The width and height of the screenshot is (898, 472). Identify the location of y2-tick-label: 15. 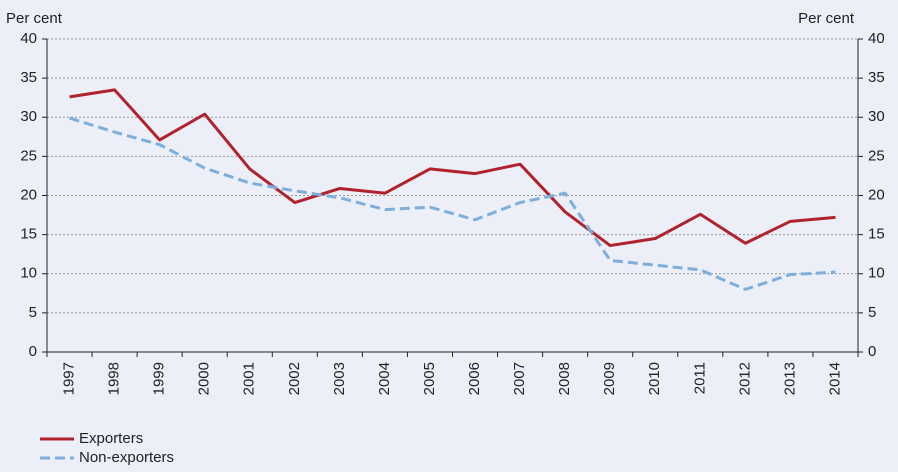
(876, 234).